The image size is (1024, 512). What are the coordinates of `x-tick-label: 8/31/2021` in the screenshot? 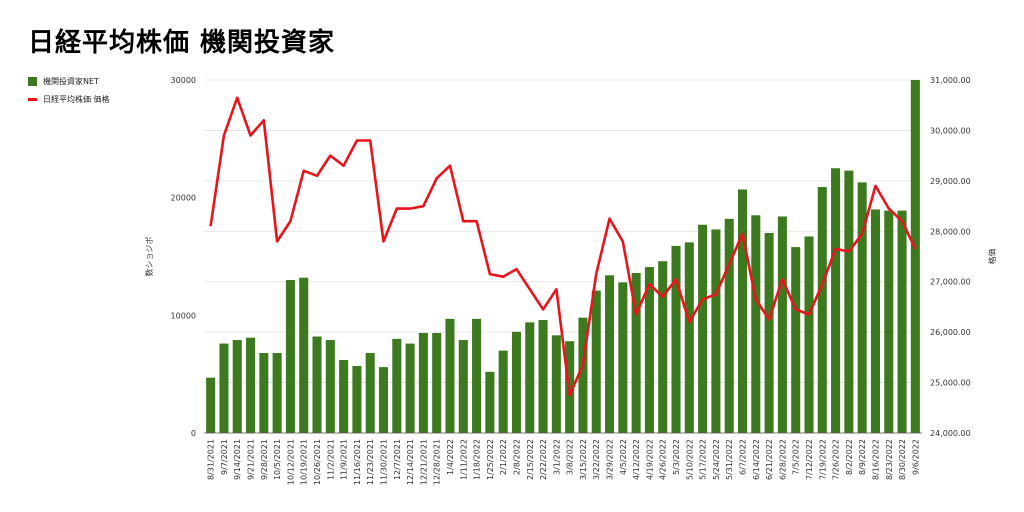 It's located at (211, 459).